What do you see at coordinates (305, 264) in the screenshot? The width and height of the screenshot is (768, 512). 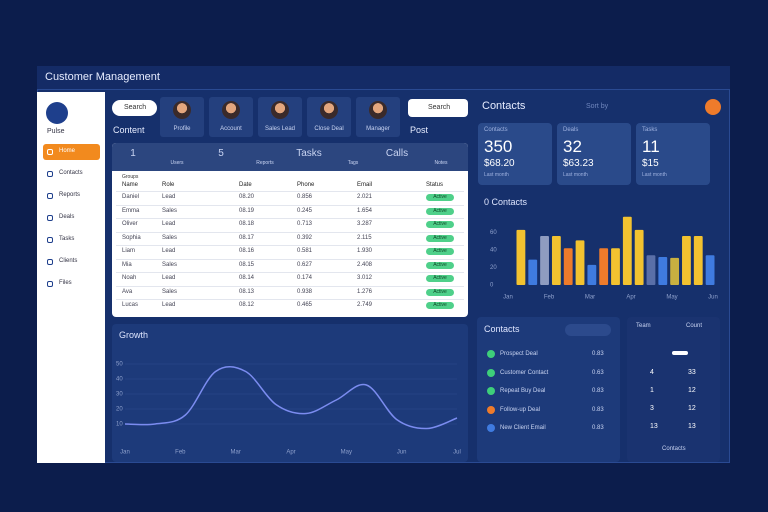 I see `cell: 0.627` at bounding box center [305, 264].